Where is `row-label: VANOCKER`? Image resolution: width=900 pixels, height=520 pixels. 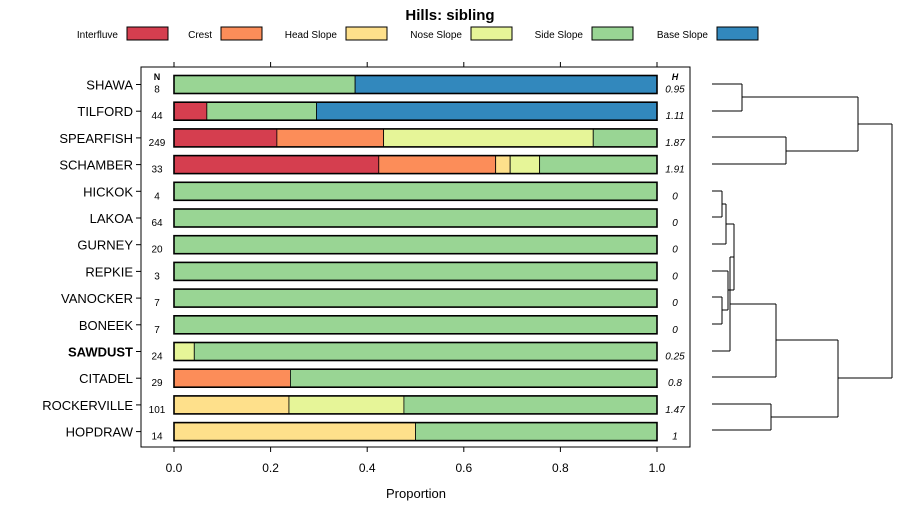 row-label: VANOCKER is located at coordinates (97, 298).